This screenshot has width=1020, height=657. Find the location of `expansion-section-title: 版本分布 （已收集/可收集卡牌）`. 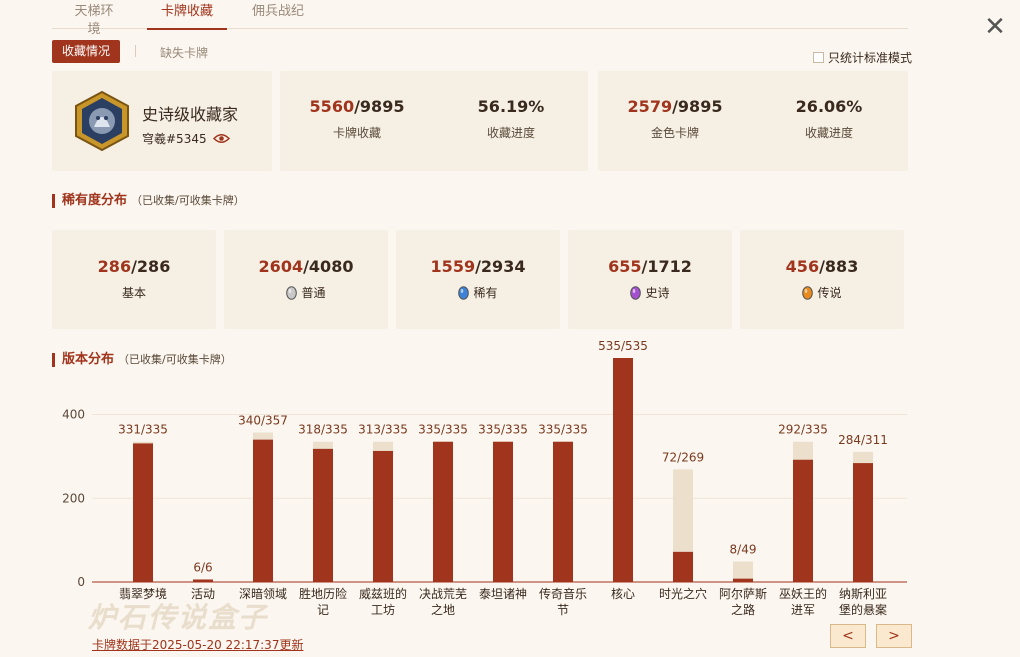

expansion-section-title: 版本分布 （已收集/可收集卡牌） is located at coordinates (142, 360).